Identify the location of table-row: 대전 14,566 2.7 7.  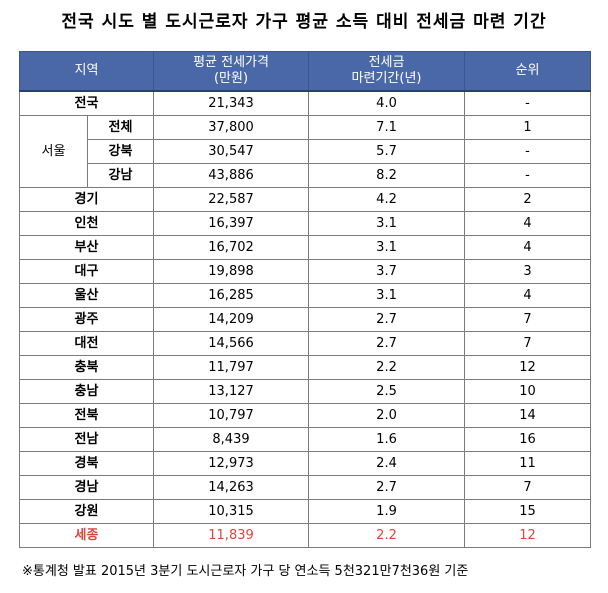
(305, 343).